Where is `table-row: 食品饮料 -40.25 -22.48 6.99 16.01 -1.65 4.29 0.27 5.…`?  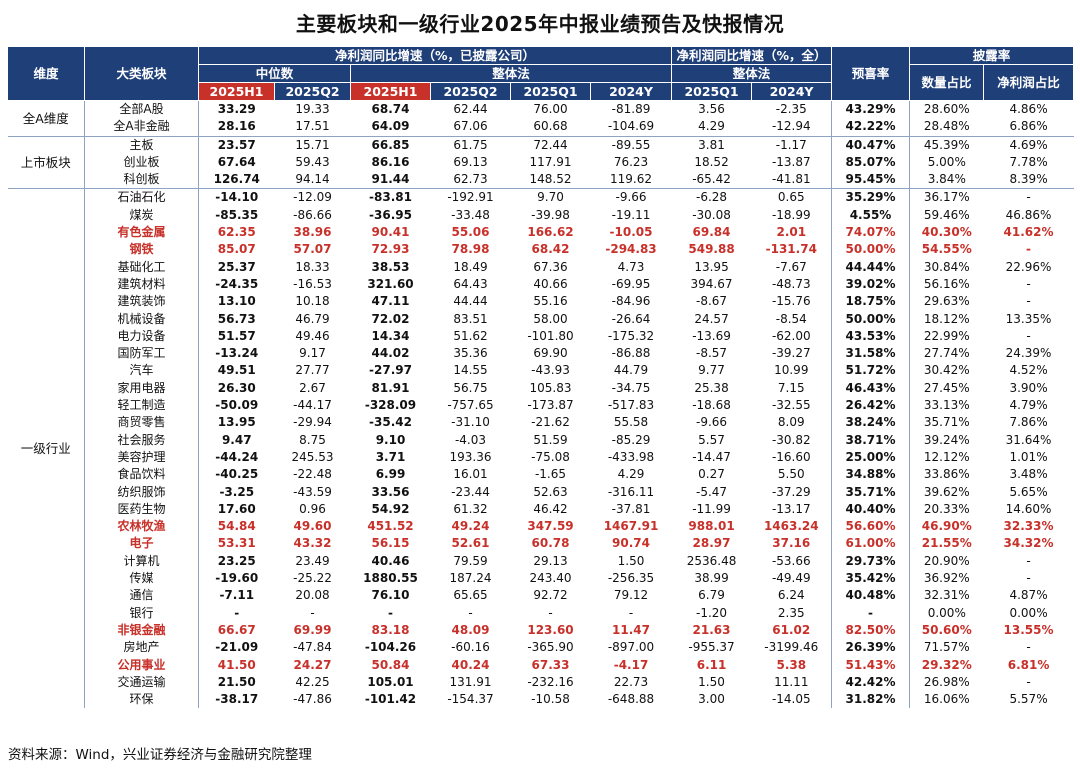
table-row: 食品饮料 -40.25 -22.48 6.99 16.01 -1.65 4.29 0.27 5.… is located at coordinates (541, 475).